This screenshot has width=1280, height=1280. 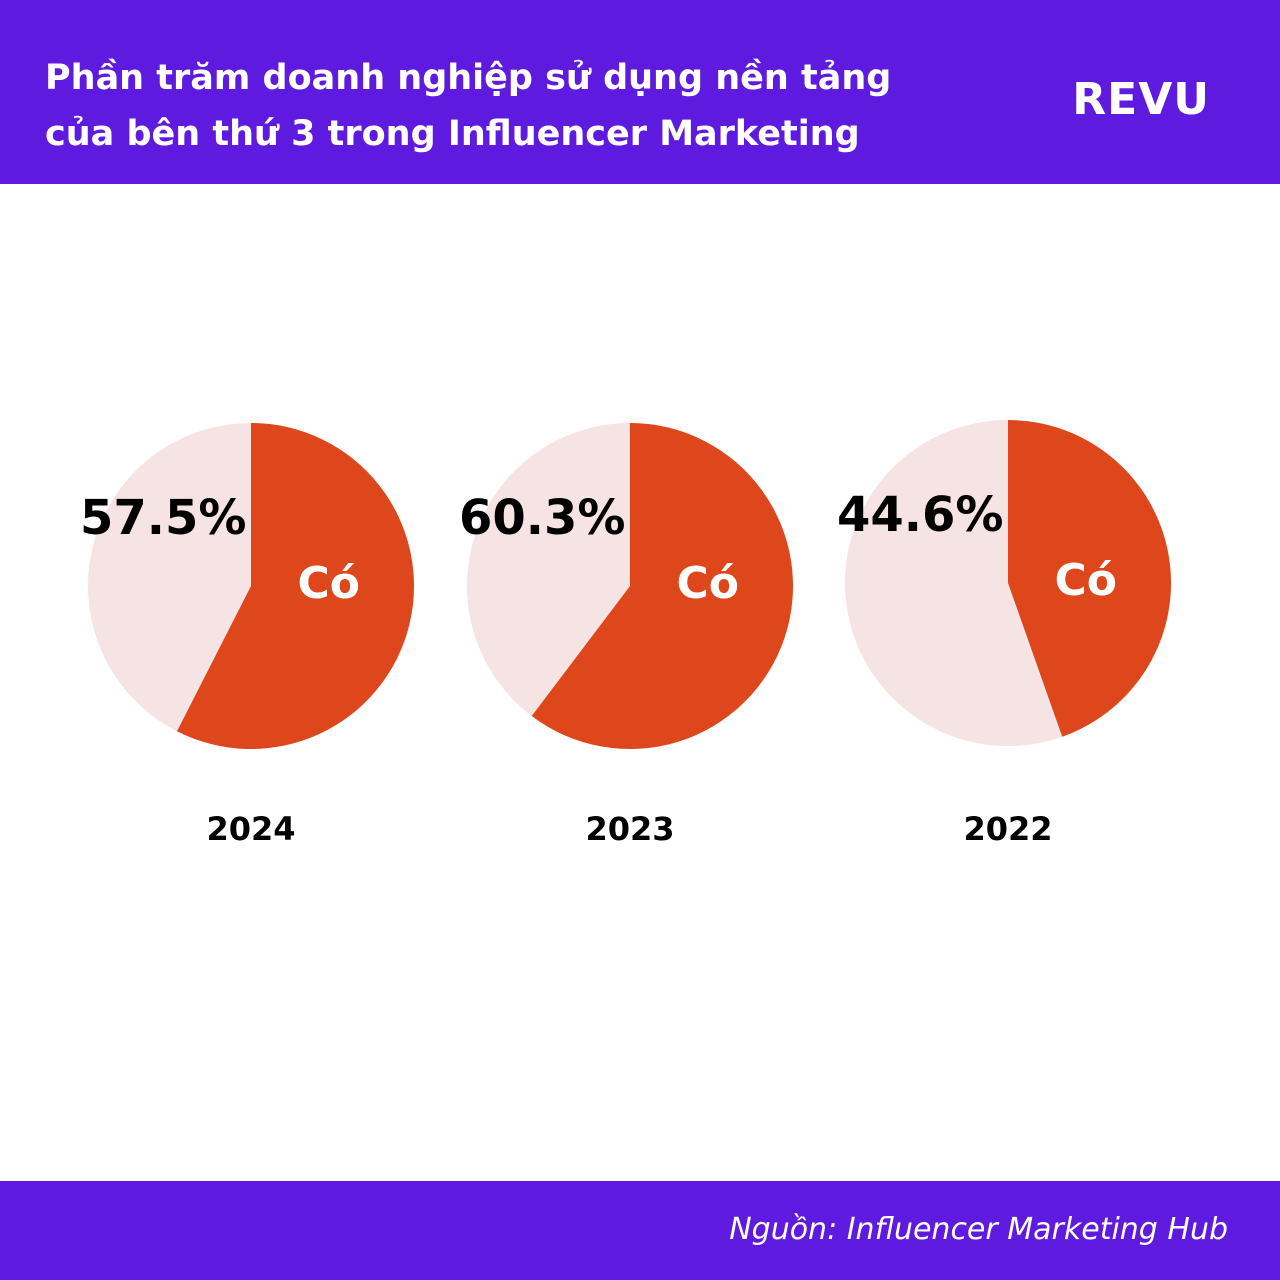 I want to click on pie-value-label: 44.6%, so click(x=920, y=515).